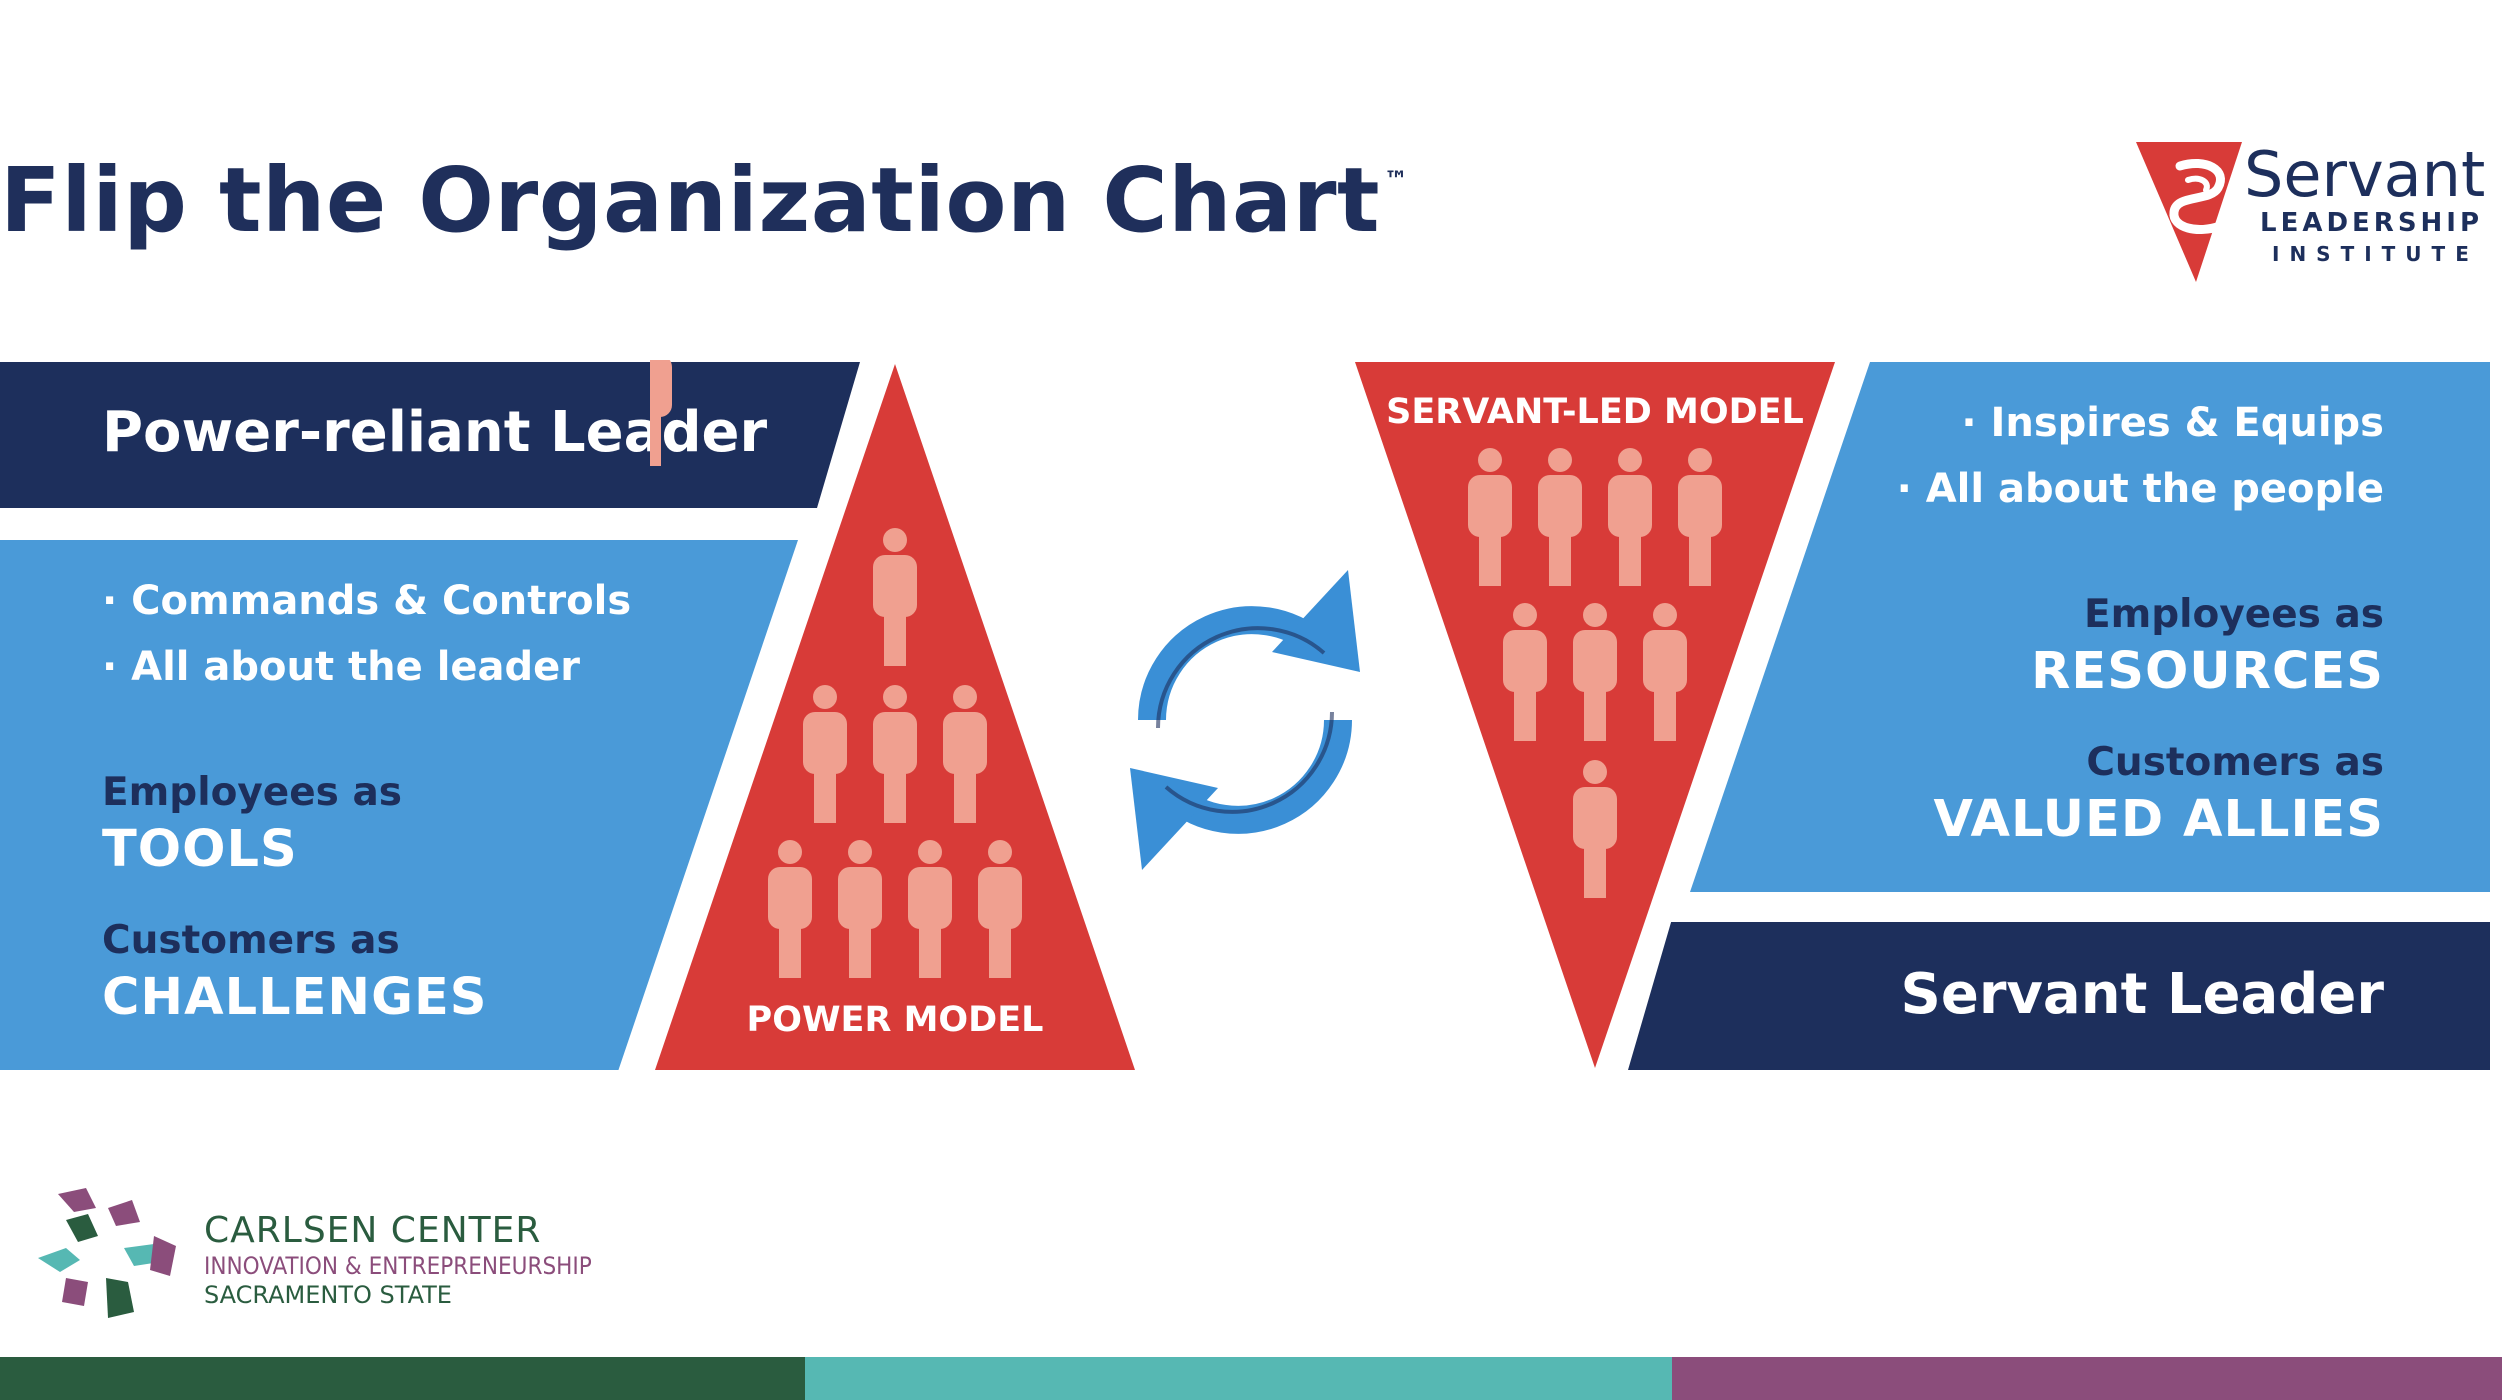 Image resolution: width=2502 pixels, height=1400 pixels. Describe the element at coordinates (690, 200) in the screenshot. I see `page-title-text: Flip the Organization Chart` at that location.